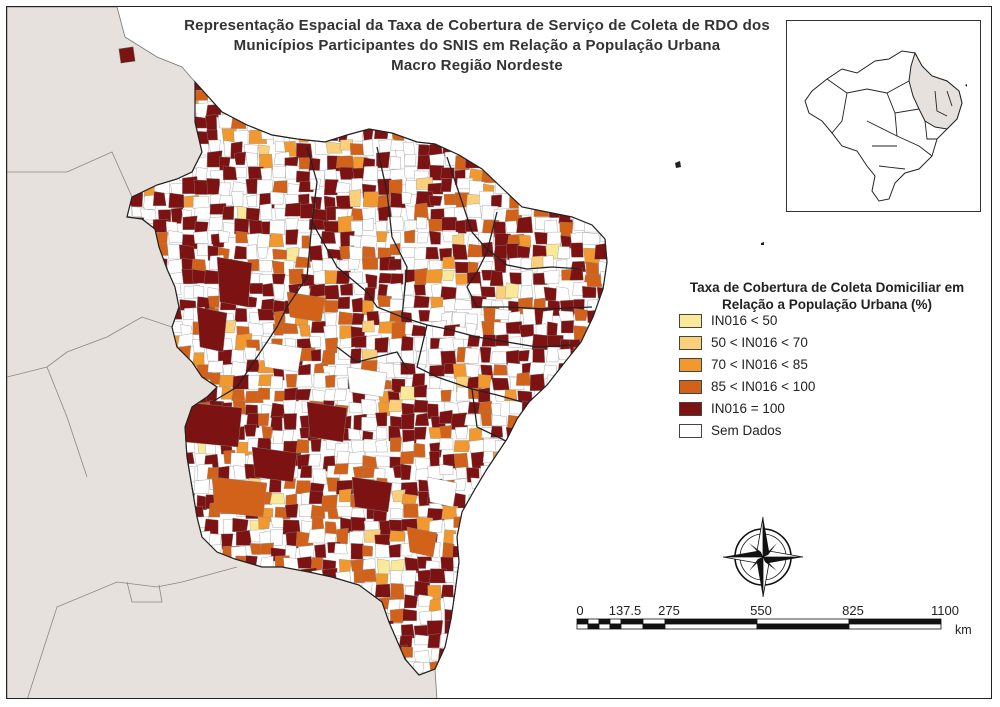 The height and width of the screenshot is (707, 1000). Describe the element at coordinates (963, 630) in the screenshot. I see `scale-unit: km` at that location.